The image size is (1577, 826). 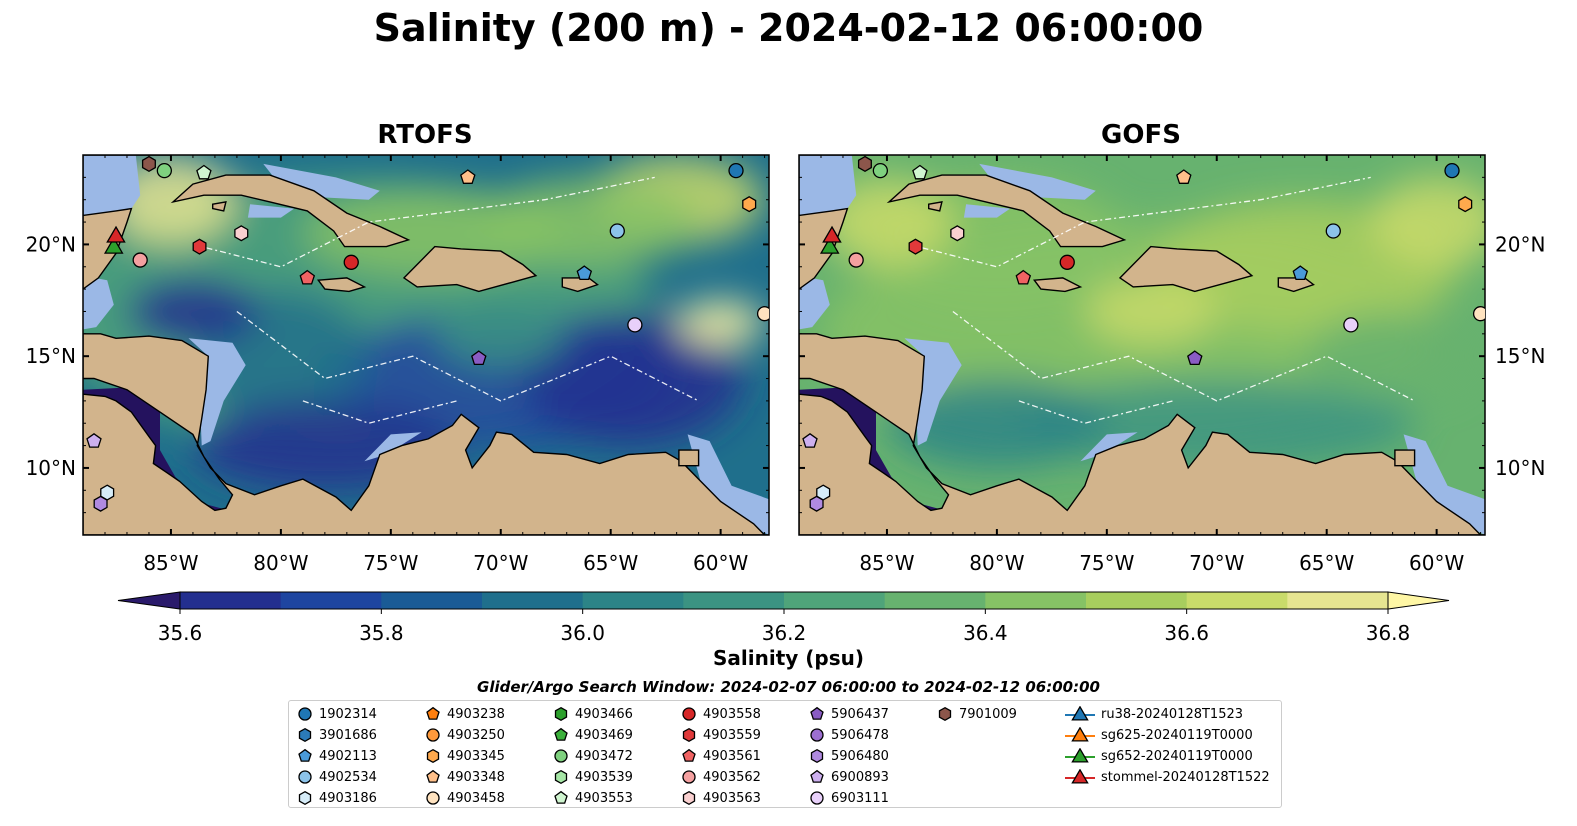 What do you see at coordinates (1216, 563) in the screenshot?
I see `lon-tick-label: 70°W` at bounding box center [1216, 563].